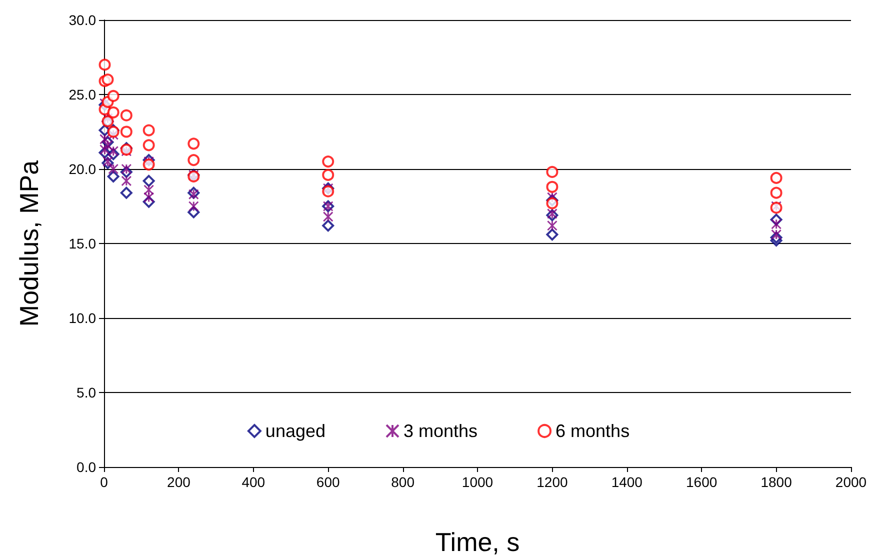  What do you see at coordinates (328, 482) in the screenshot?
I see `x-tick-label: 600` at bounding box center [328, 482].